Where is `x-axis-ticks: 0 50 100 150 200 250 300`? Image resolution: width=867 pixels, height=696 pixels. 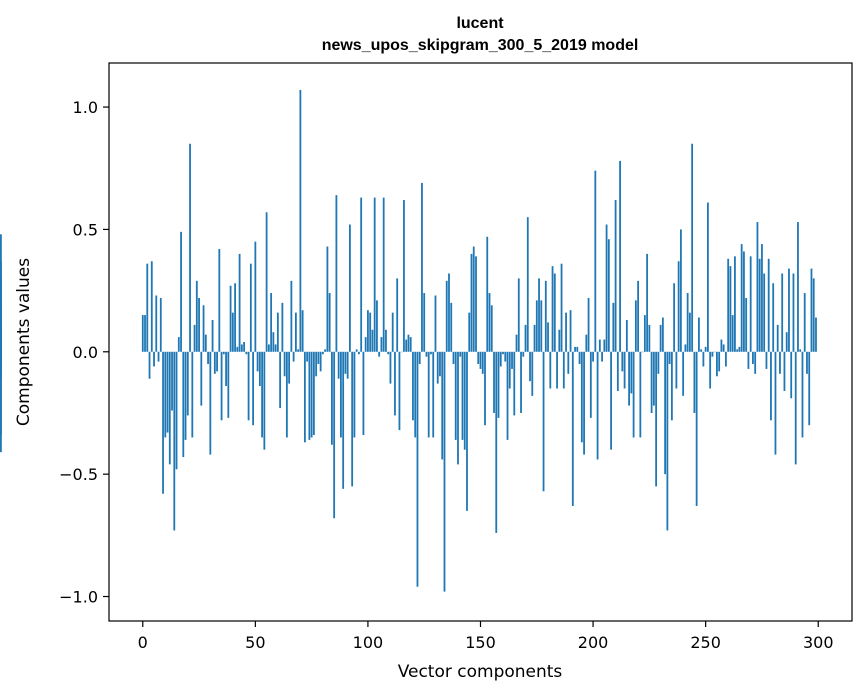 x-axis-ticks: 0 50 100 150 200 250 300 is located at coordinates (486, 636).